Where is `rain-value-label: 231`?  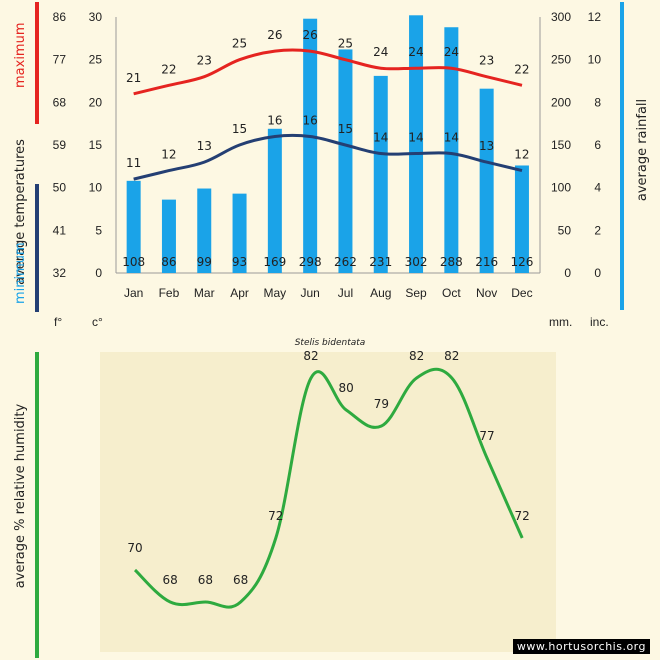 rain-value-label: 231 is located at coordinates (380, 262).